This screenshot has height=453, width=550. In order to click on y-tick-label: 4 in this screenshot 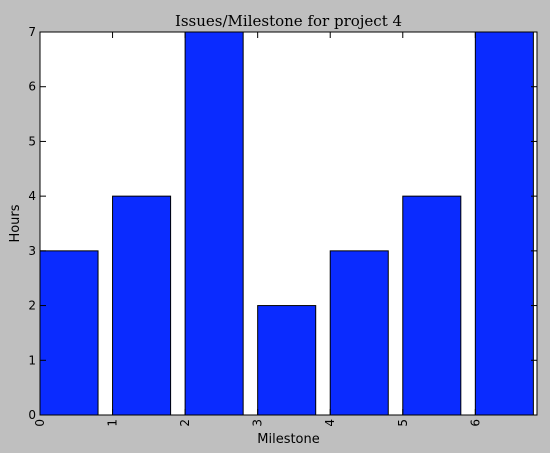, I will do `click(32, 196)`.